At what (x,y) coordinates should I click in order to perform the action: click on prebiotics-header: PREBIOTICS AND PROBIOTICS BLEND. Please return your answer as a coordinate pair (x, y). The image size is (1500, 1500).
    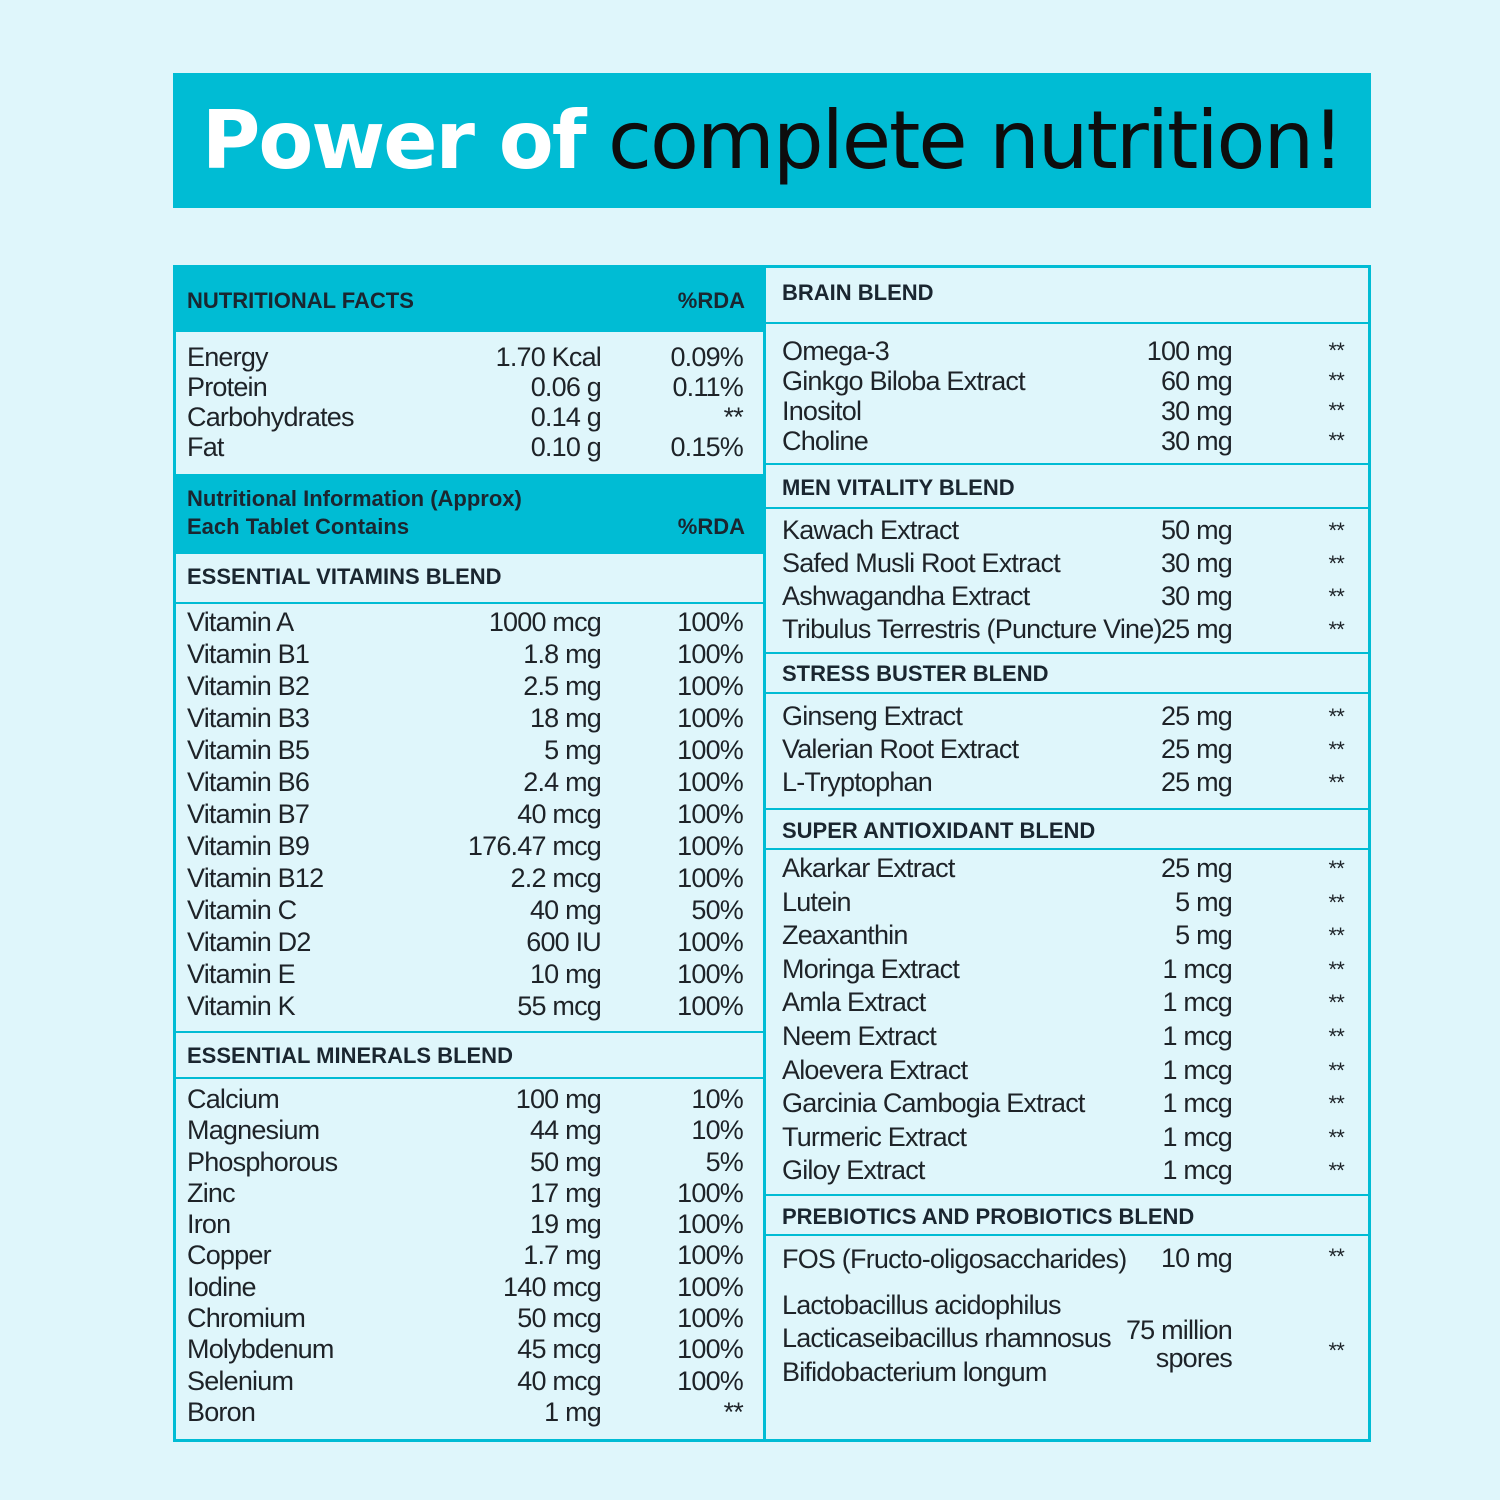
    Looking at the image, I should click on (1067, 1216).